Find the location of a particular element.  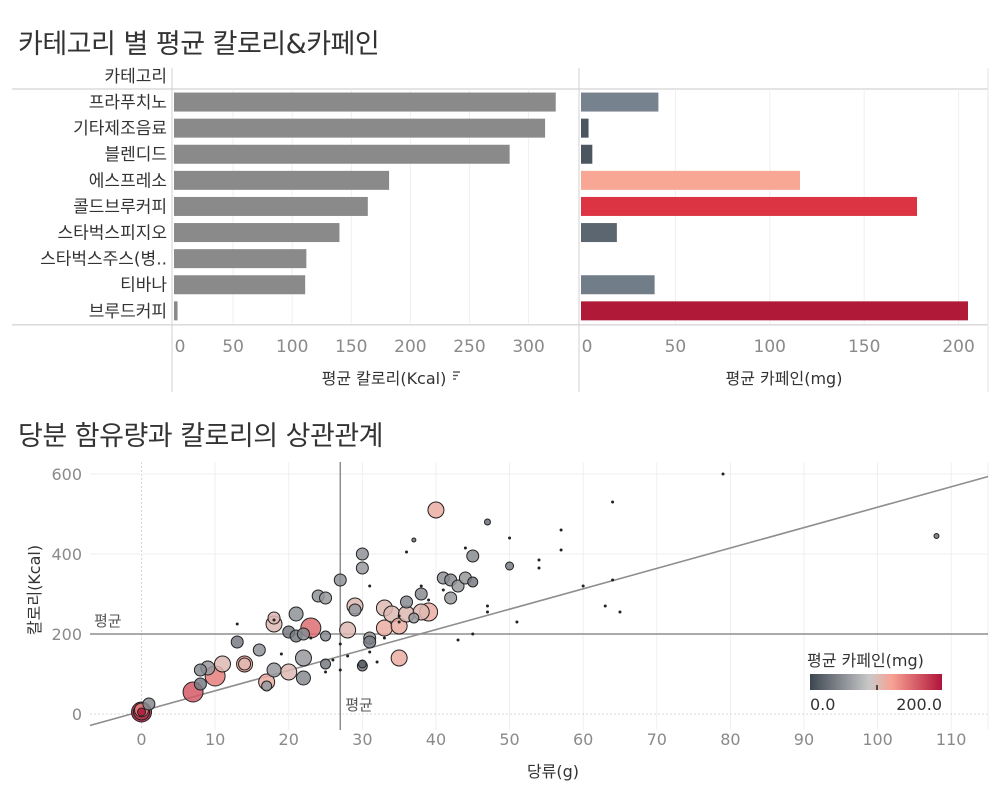

x-tick-label: 110 is located at coordinates (951, 739).